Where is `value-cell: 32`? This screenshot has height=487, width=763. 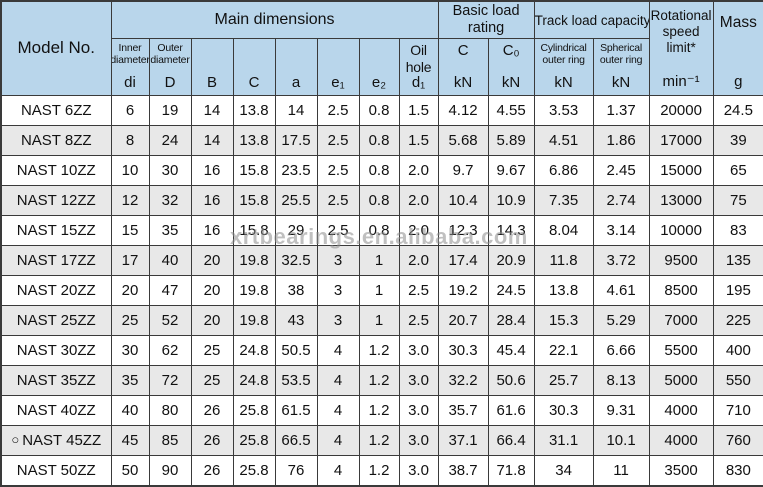
value-cell: 32 is located at coordinates (170, 200).